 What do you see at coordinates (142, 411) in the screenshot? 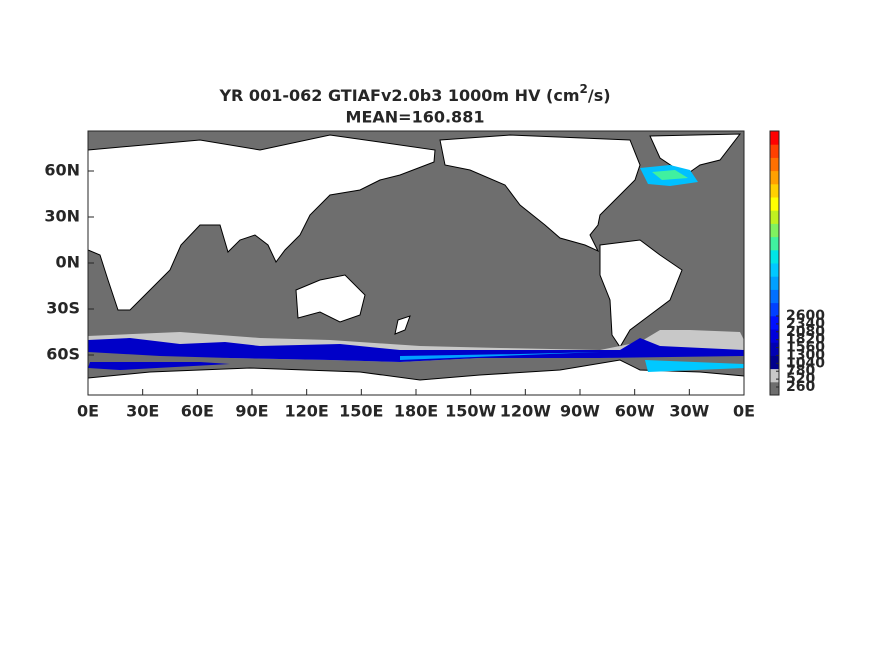
I see `x-tick-label: 30E` at bounding box center [142, 411].